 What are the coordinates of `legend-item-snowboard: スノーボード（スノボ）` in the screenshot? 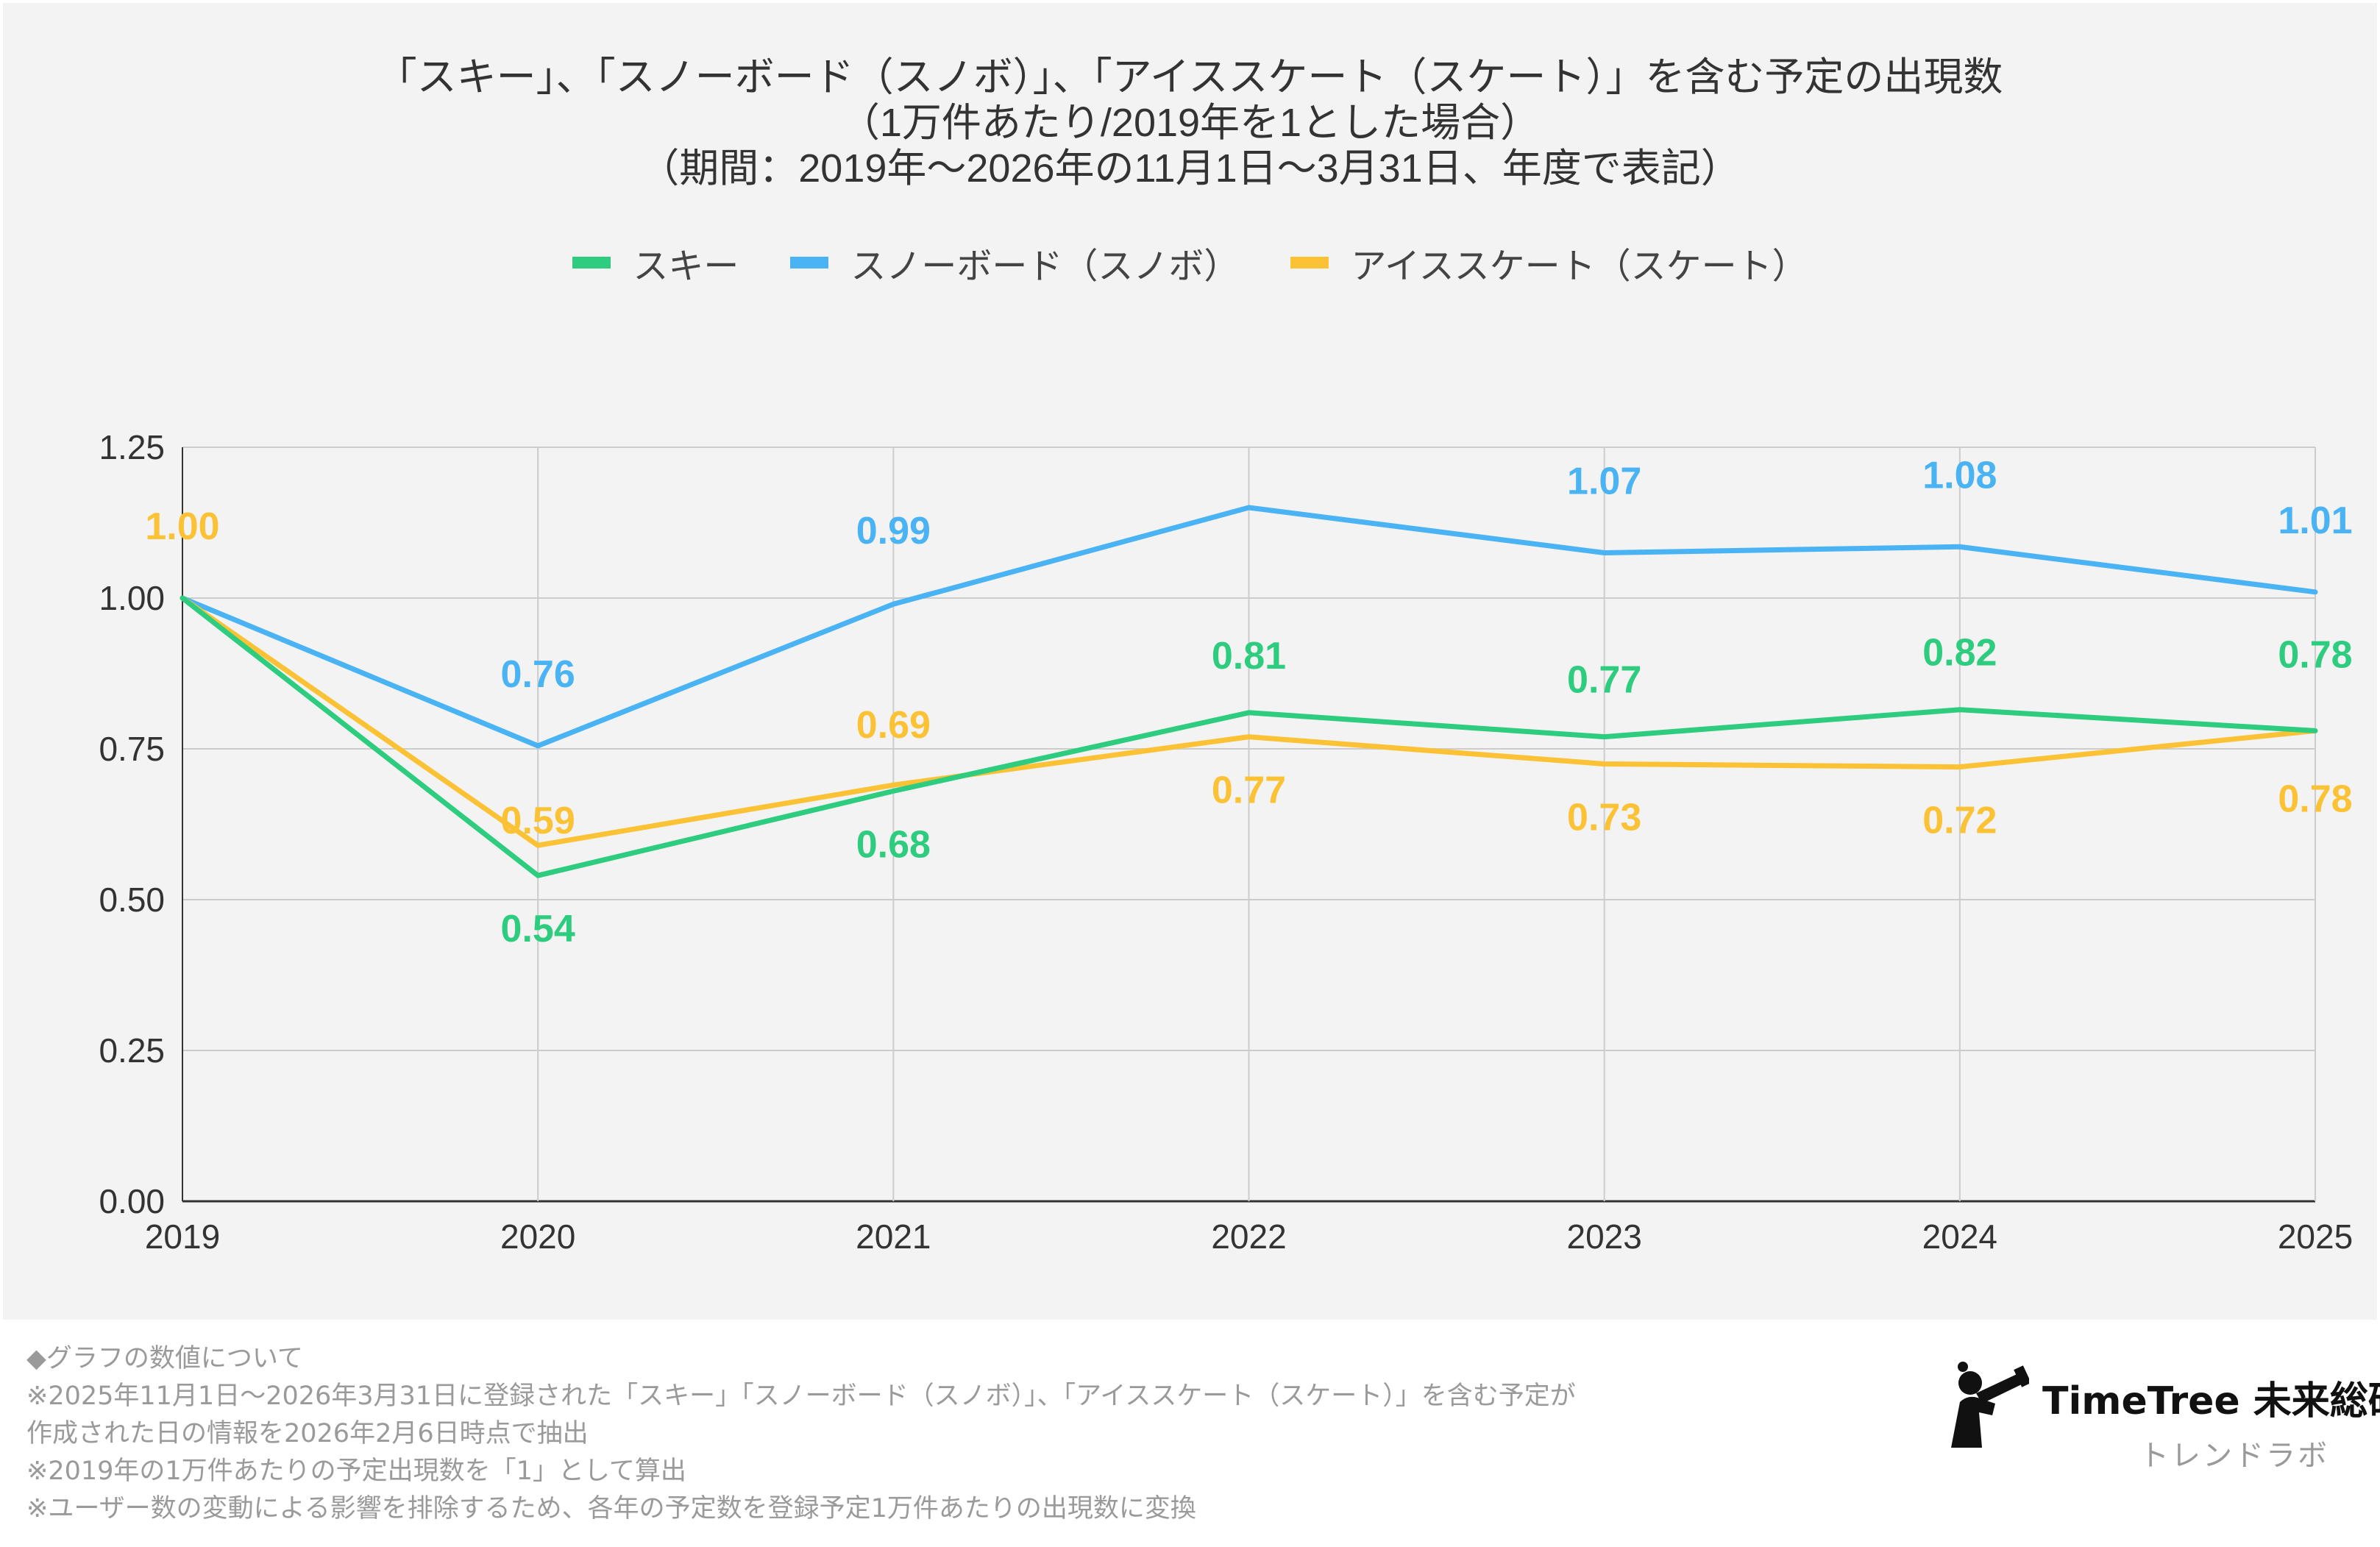 It's located at (1015, 263).